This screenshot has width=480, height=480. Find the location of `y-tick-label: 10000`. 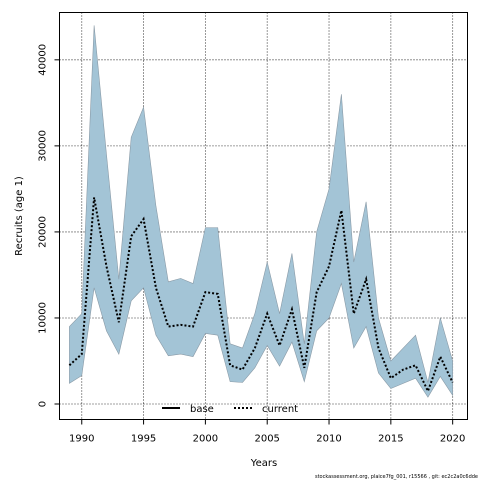

y-tick-label: 10000 is located at coordinates (43, 318).